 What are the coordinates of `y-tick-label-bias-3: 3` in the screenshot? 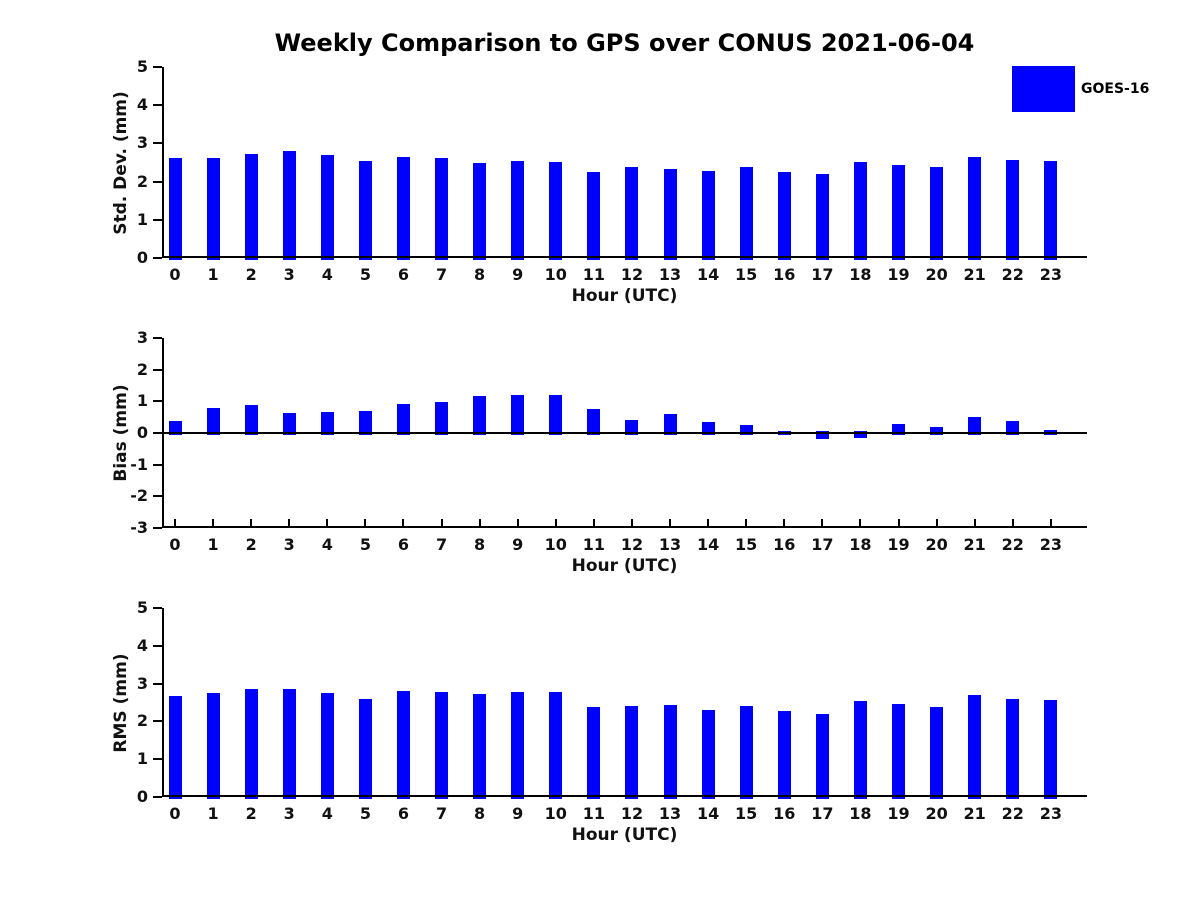 It's located at (142, 337).